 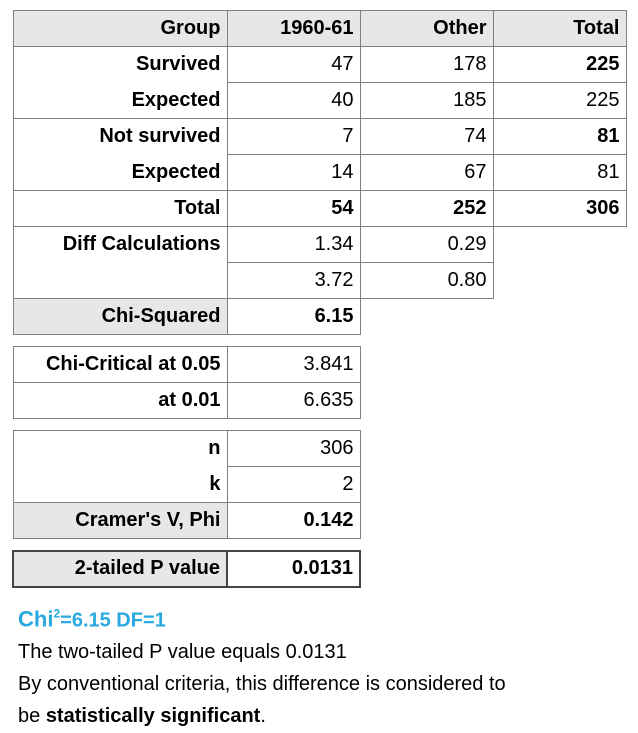 I want to click on critical-row: Chi-Critical at 0.05 3.841, so click(x=319, y=364).